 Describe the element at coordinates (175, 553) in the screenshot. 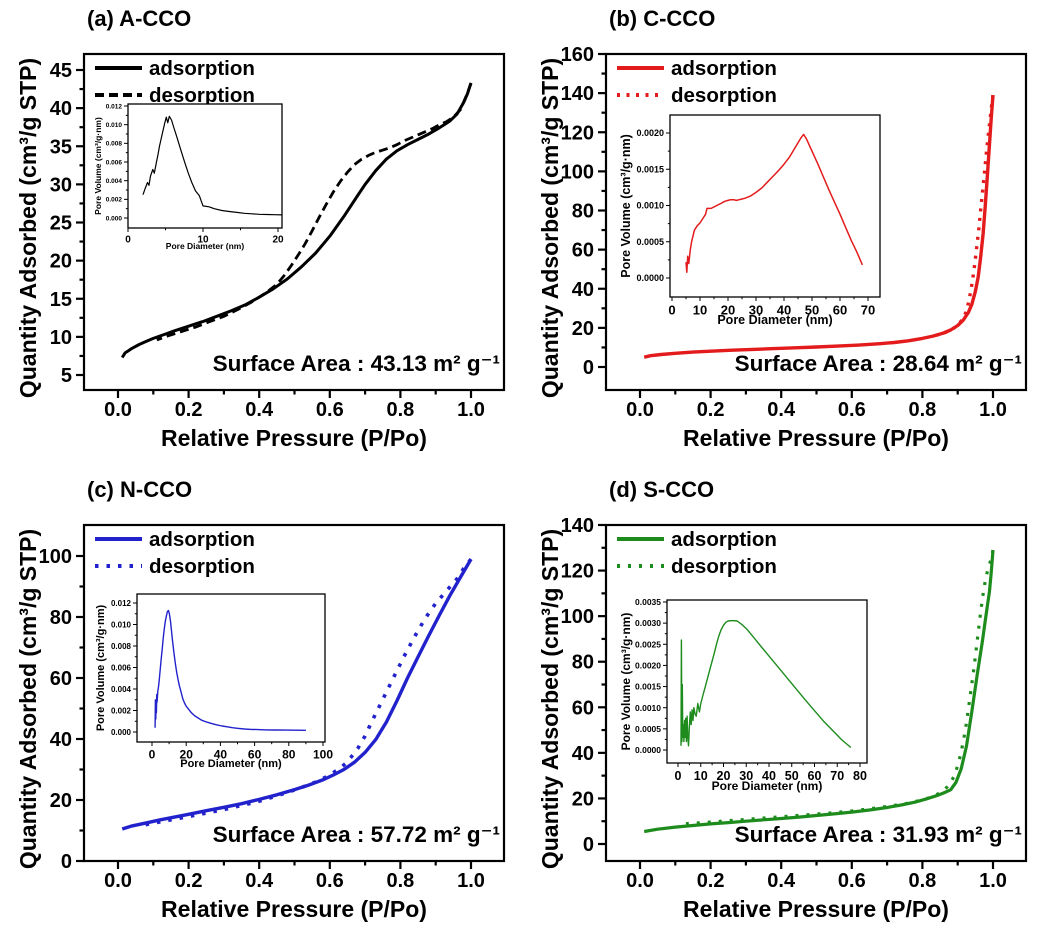

I see `panel-c-legend: adsorption desorption` at that location.